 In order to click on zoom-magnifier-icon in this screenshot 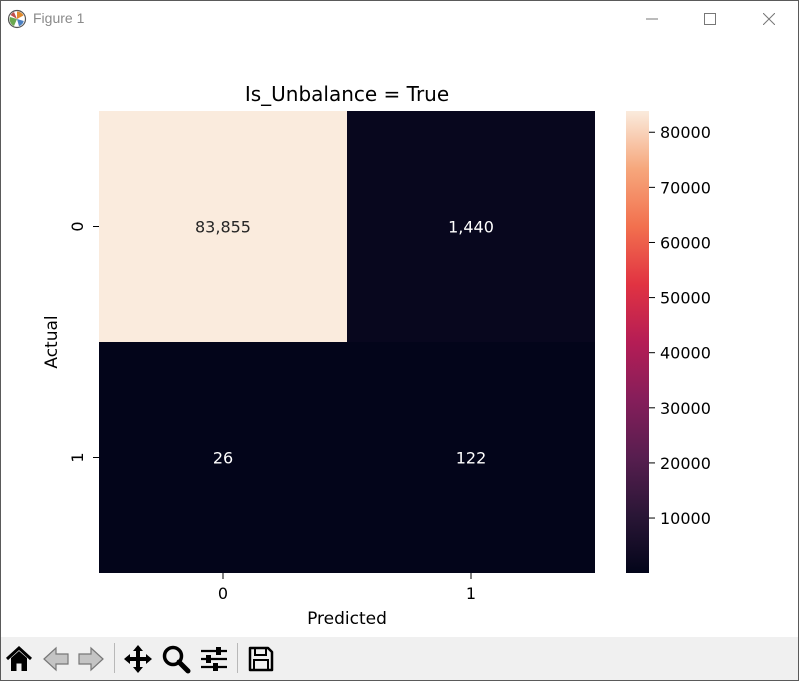, I will do `click(176, 659)`.